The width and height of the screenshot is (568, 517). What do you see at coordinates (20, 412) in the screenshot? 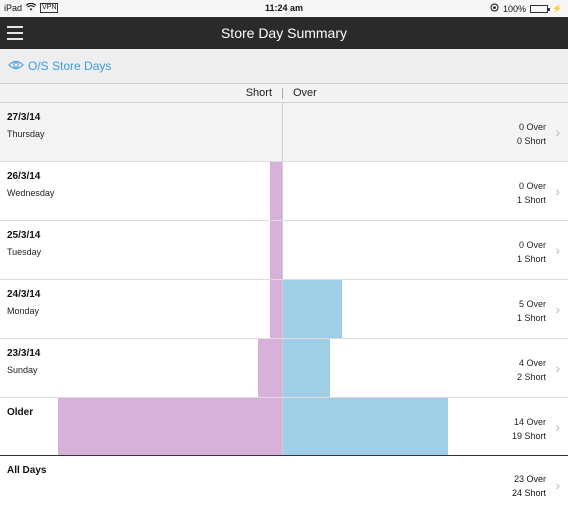
I see `row-date: Older` at bounding box center [20, 412].